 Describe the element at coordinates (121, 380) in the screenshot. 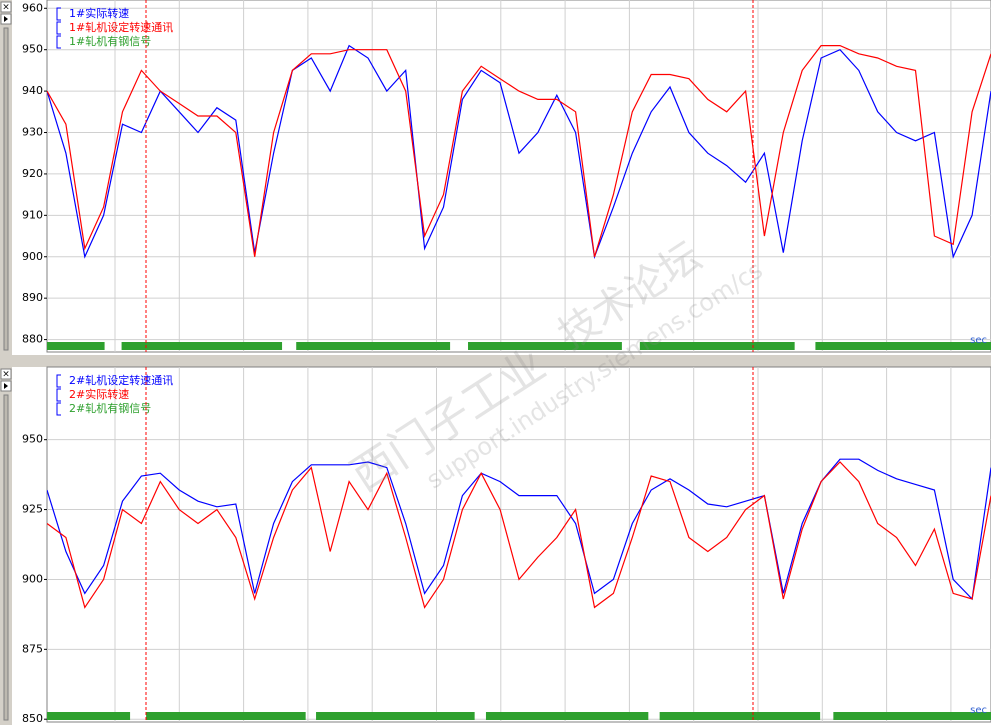

I see `legend-label: 2#轧机设定转速通讯` at that location.